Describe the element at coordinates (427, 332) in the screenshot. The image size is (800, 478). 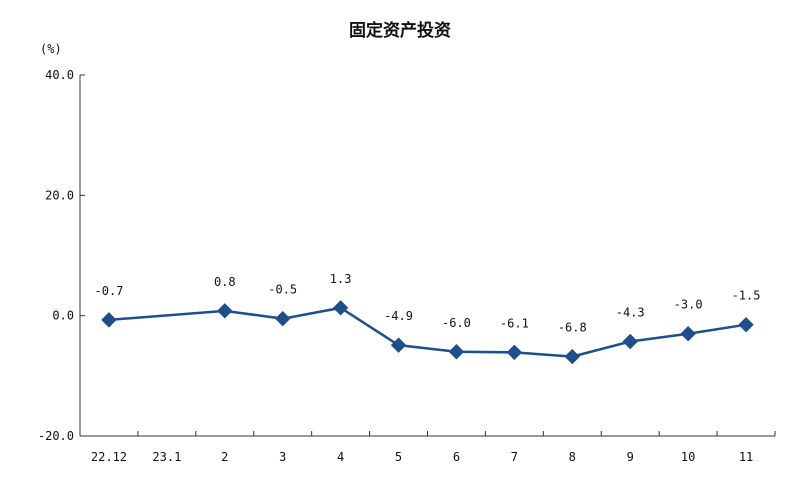
I see `series-line` at that location.